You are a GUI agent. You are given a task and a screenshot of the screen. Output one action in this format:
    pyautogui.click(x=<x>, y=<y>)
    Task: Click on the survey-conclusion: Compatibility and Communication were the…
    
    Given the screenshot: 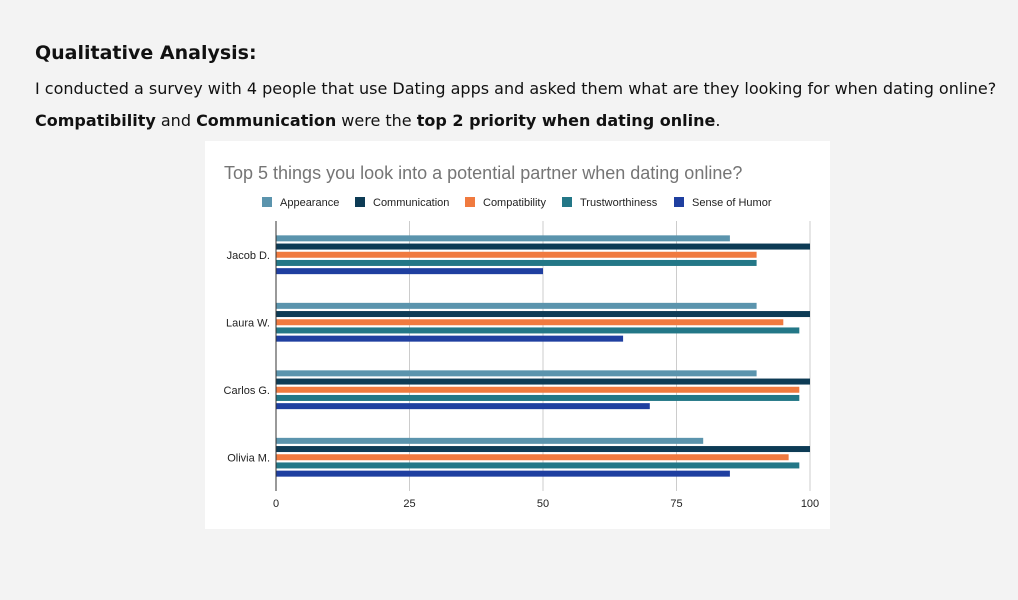 What is the action you would take?
    pyautogui.click(x=377, y=120)
    